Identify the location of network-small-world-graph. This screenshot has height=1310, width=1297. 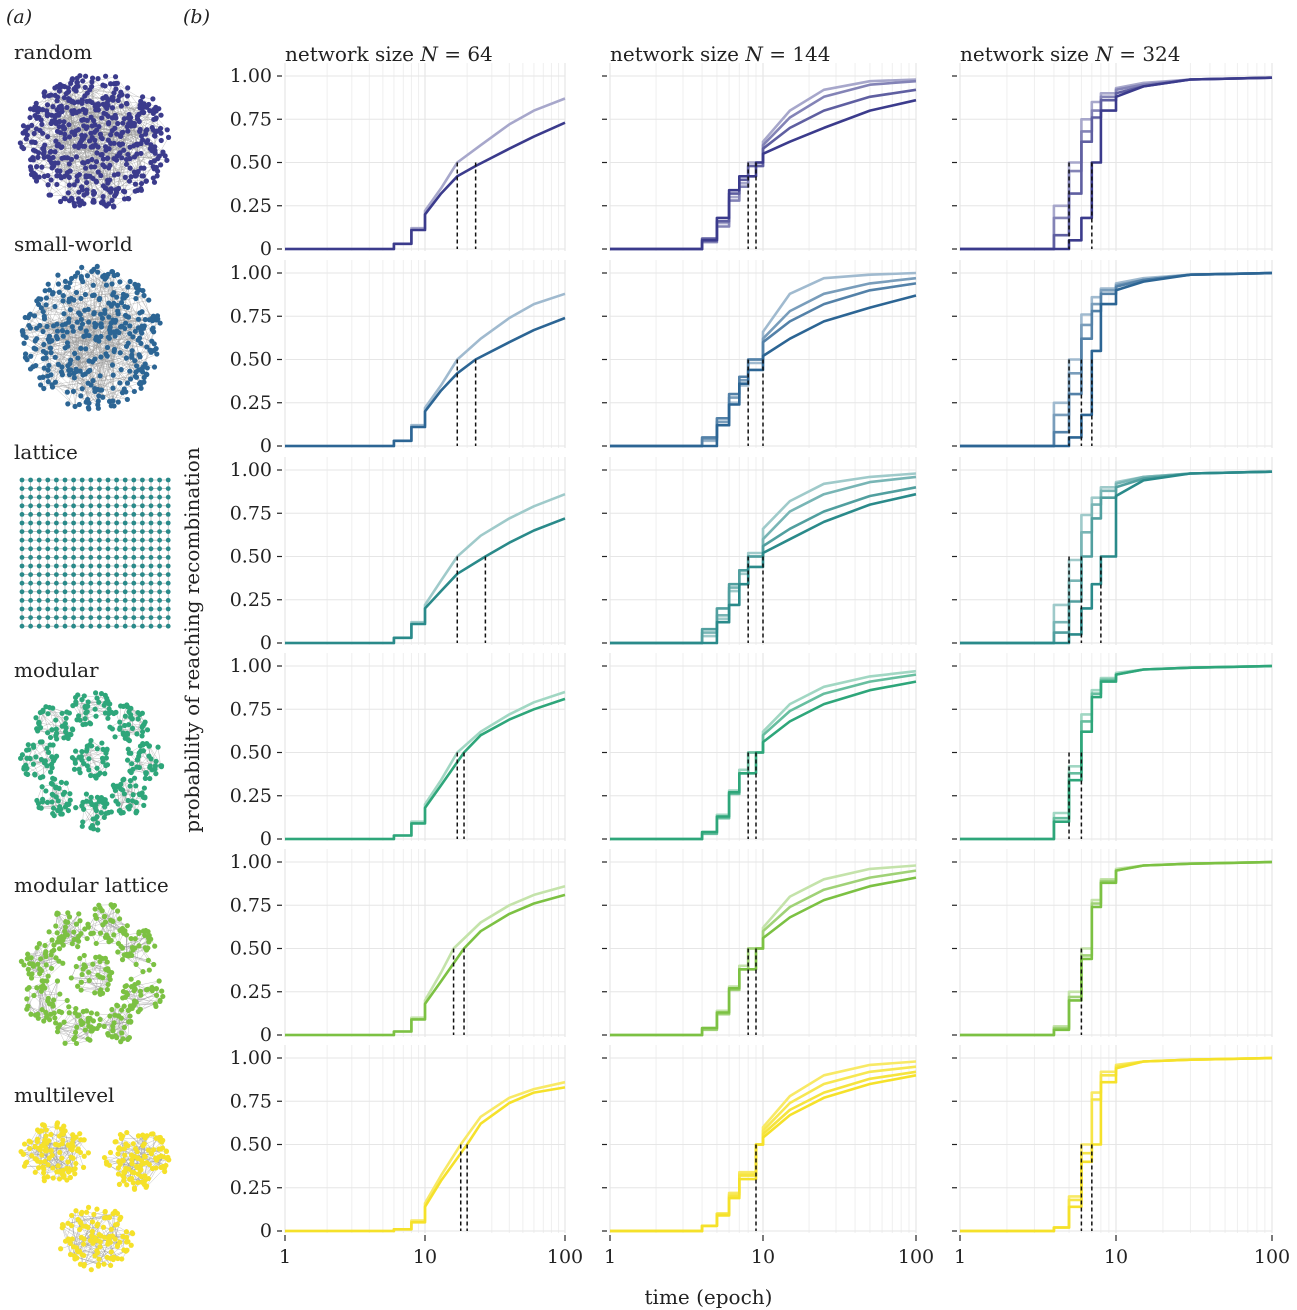
(91, 337).